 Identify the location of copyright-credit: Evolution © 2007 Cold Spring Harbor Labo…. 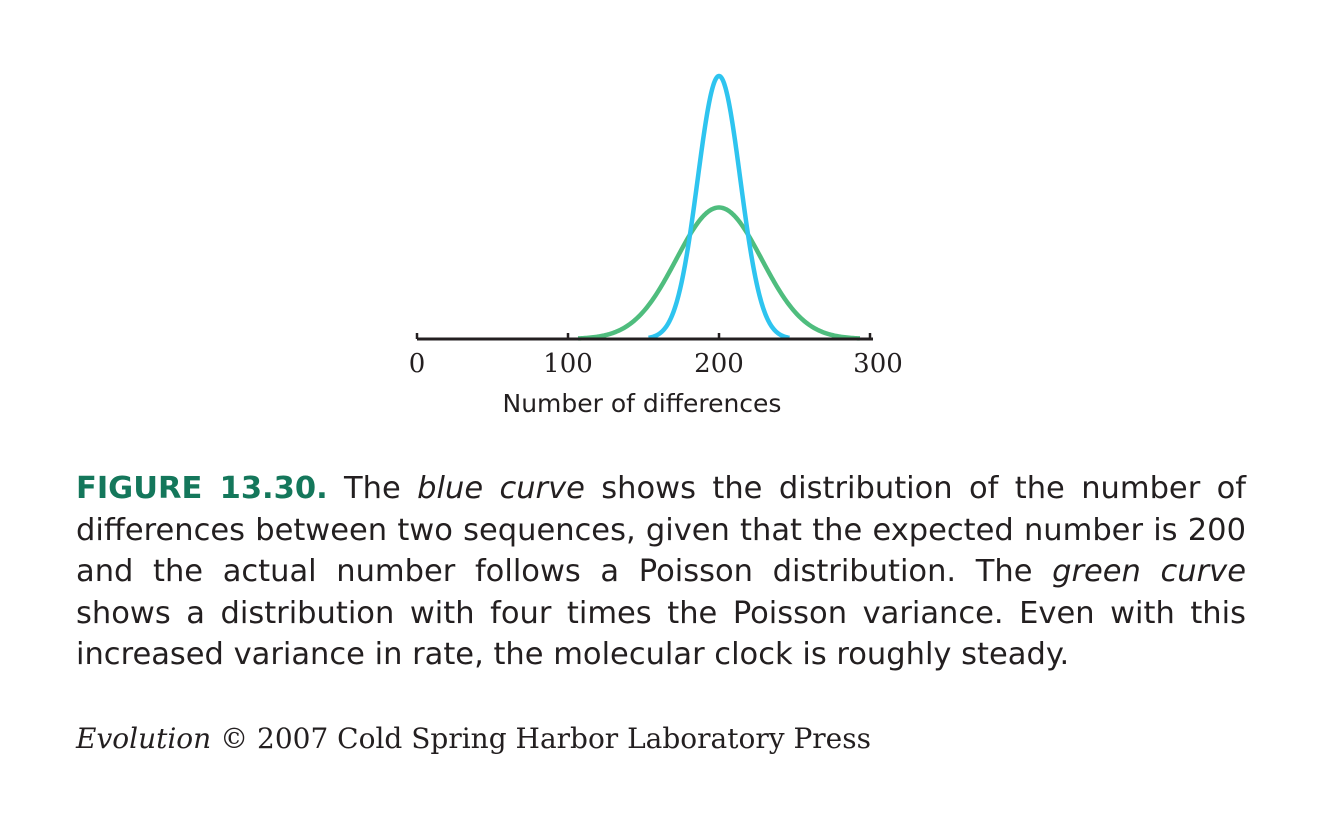
(473, 738).